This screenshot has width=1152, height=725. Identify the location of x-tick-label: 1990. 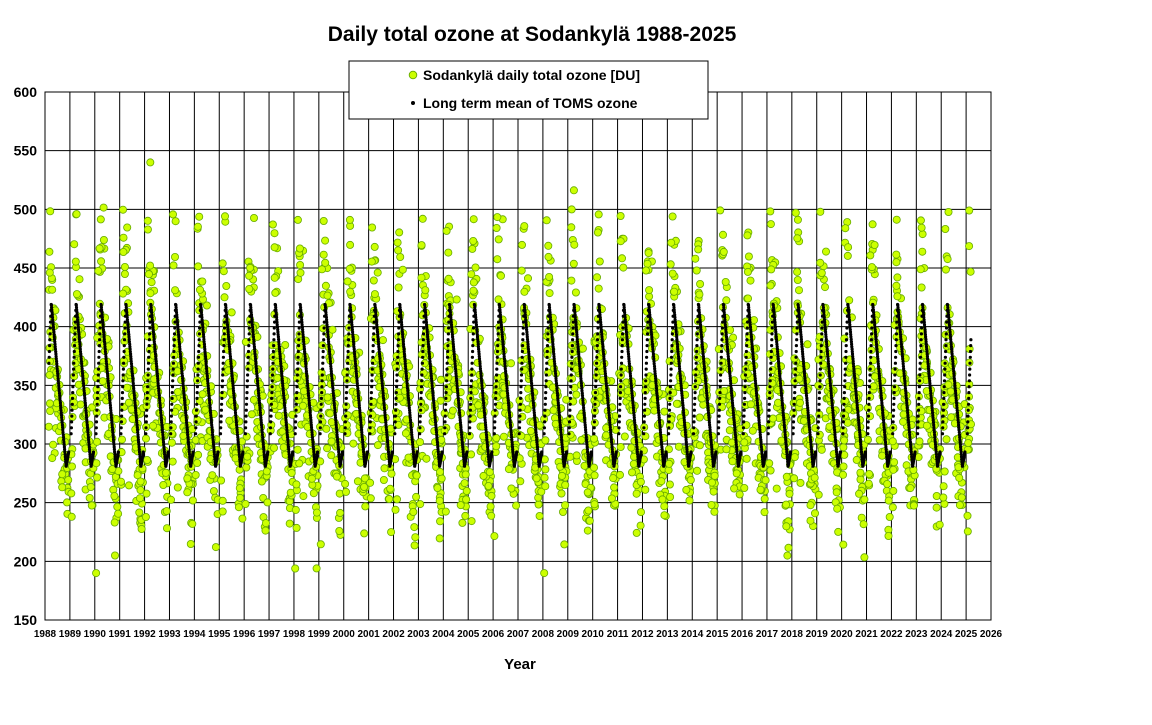
(95, 634).